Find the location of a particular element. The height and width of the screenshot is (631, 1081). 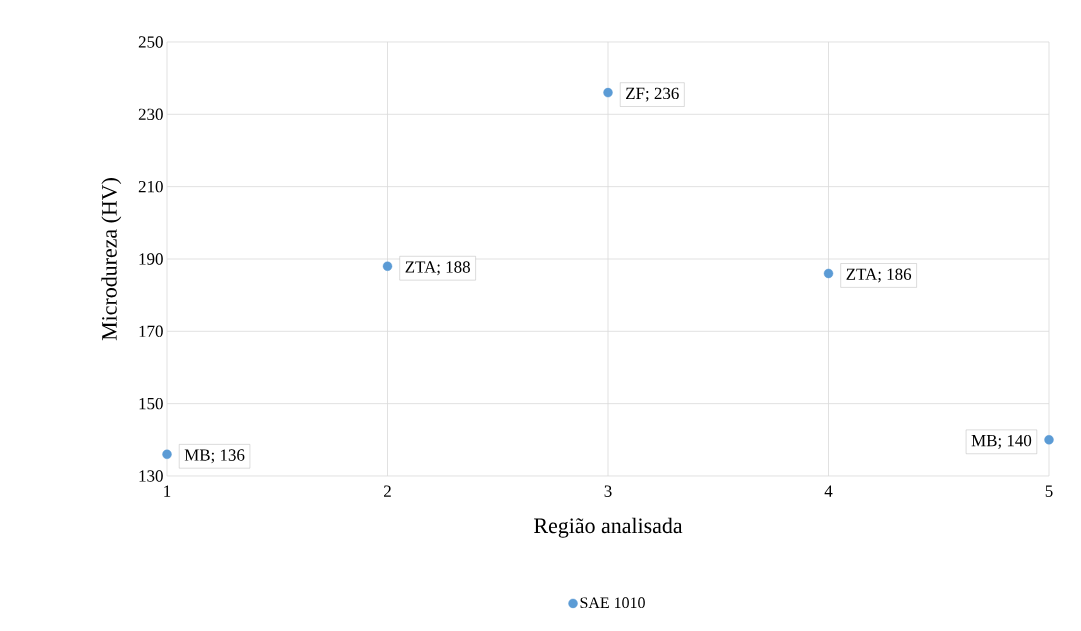

y-tick-label: 170 is located at coordinates (151, 331).